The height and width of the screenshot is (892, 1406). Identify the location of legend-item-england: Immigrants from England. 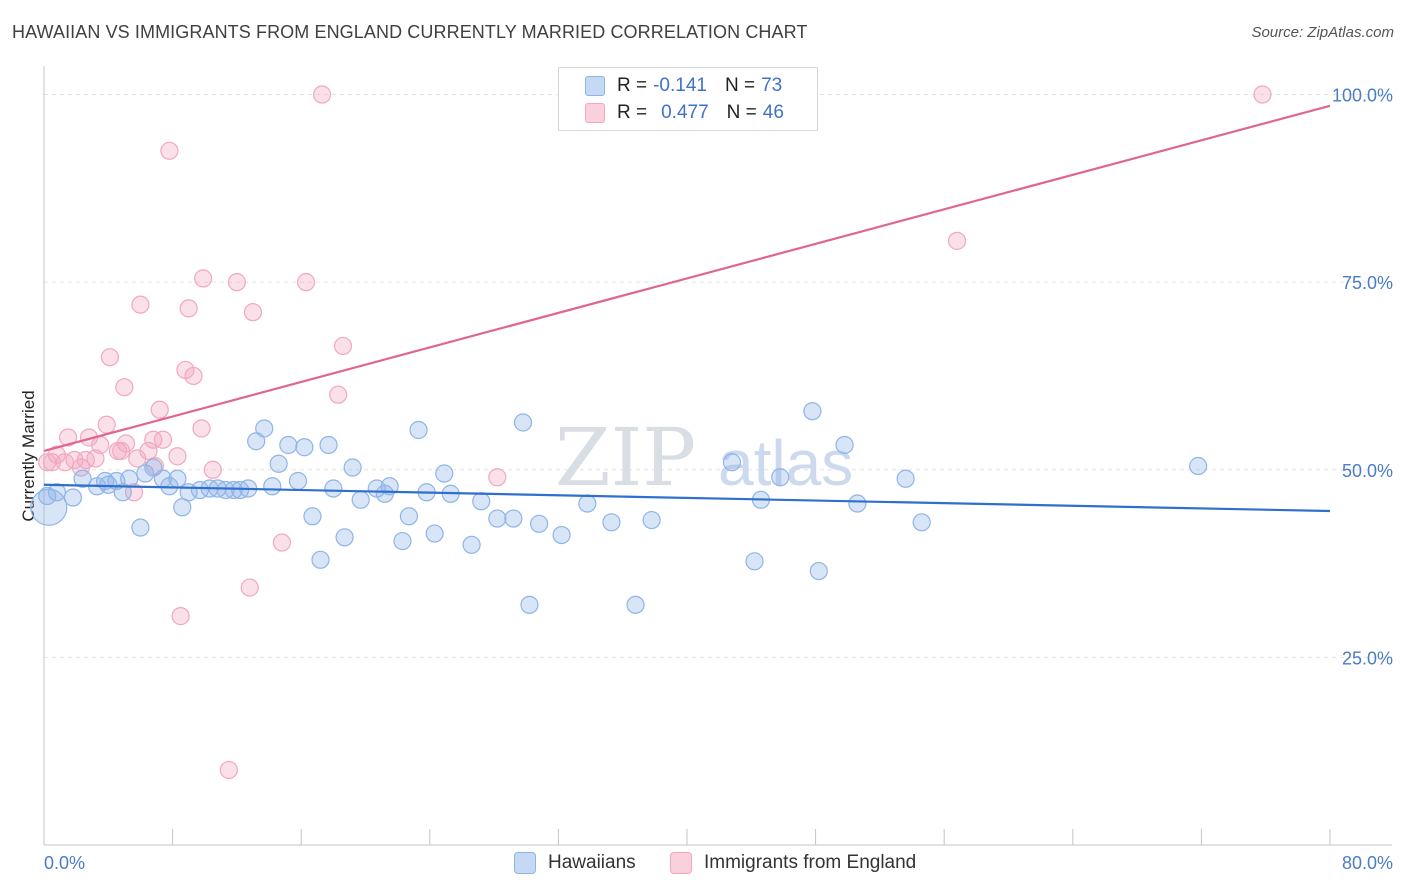
(793, 863).